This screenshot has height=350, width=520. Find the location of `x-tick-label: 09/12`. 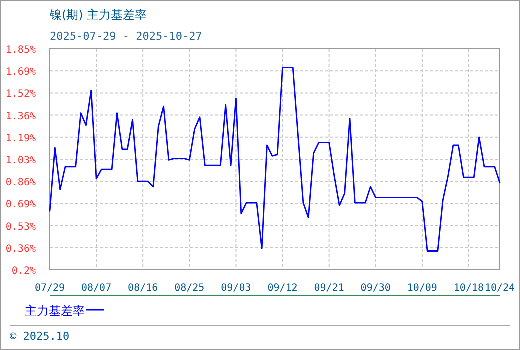

x-tick-label: 09/12 is located at coordinates (283, 288).